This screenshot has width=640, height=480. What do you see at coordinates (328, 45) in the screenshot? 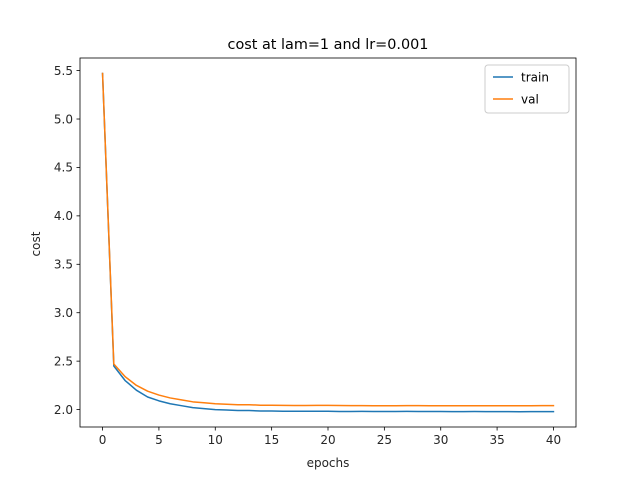
I see `chart-title: cost at lam=1 and lr=0.001` at bounding box center [328, 45].